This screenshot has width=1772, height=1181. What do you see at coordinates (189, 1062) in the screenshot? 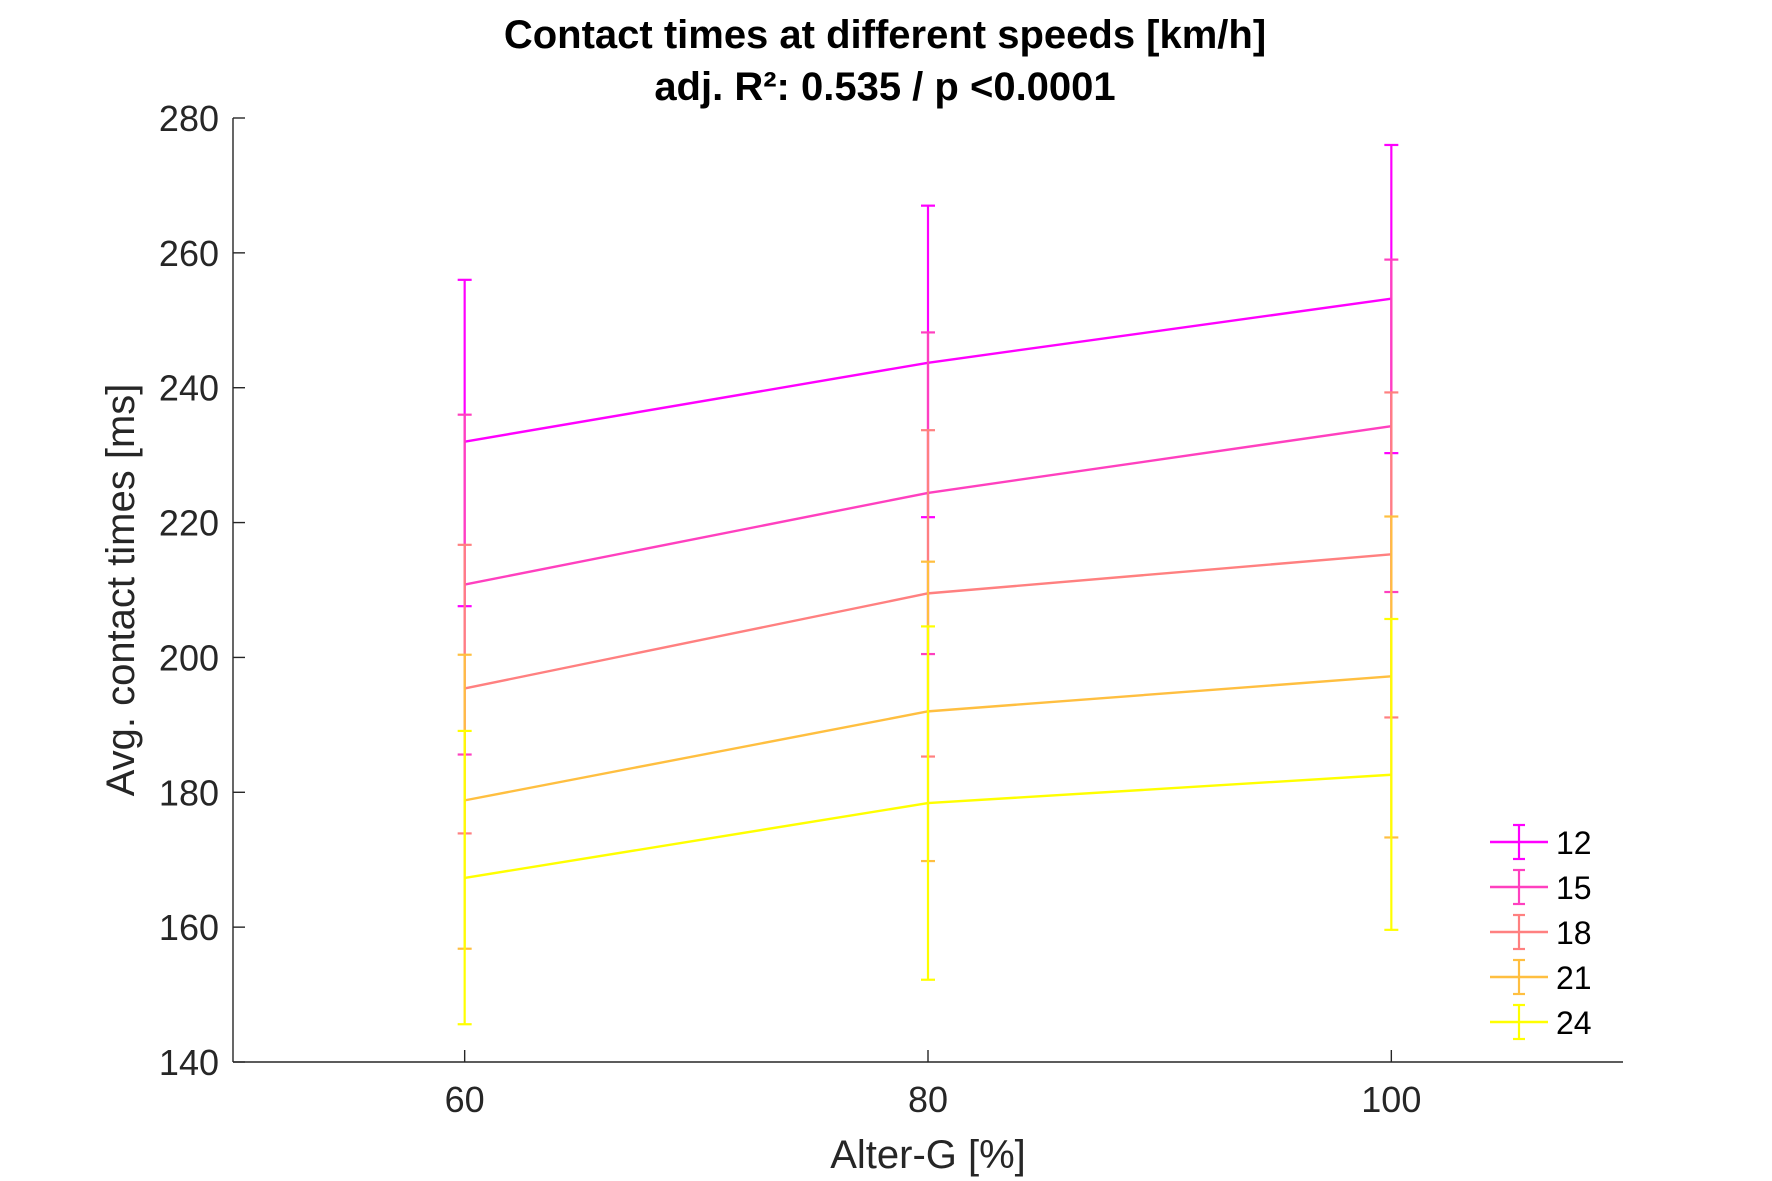
I see `y-tick-label: 140` at bounding box center [189, 1062].